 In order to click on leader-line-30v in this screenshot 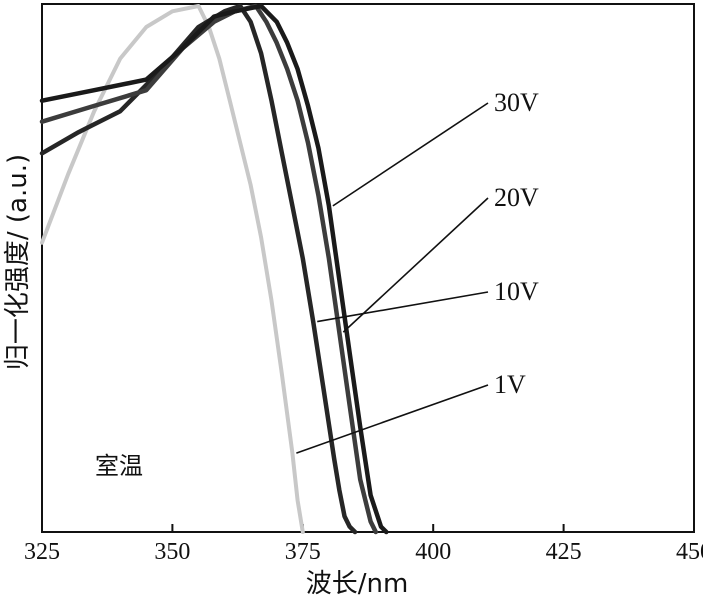, I will do `click(410, 154)`.